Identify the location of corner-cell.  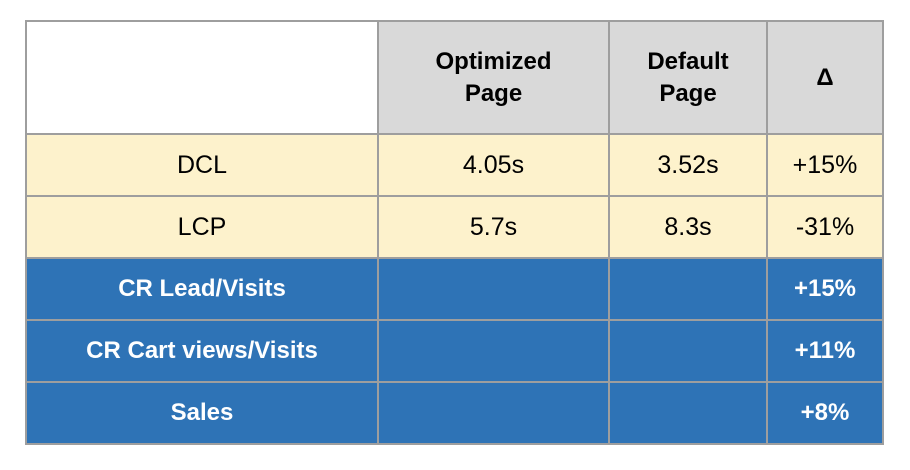
(202, 77).